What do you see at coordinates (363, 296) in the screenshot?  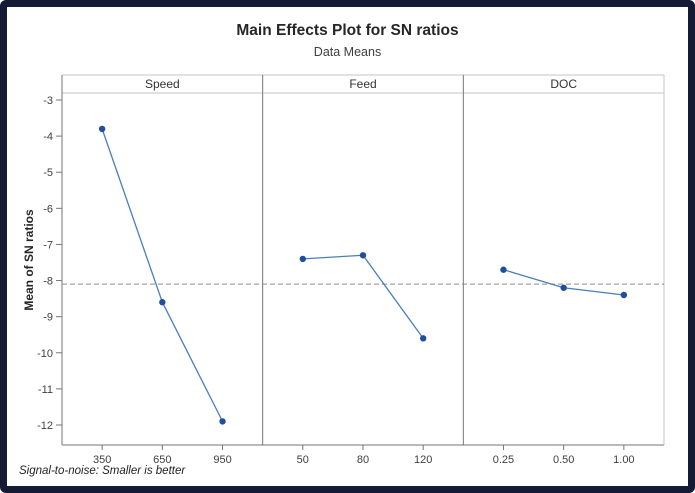 I see `trend-line-feed` at bounding box center [363, 296].